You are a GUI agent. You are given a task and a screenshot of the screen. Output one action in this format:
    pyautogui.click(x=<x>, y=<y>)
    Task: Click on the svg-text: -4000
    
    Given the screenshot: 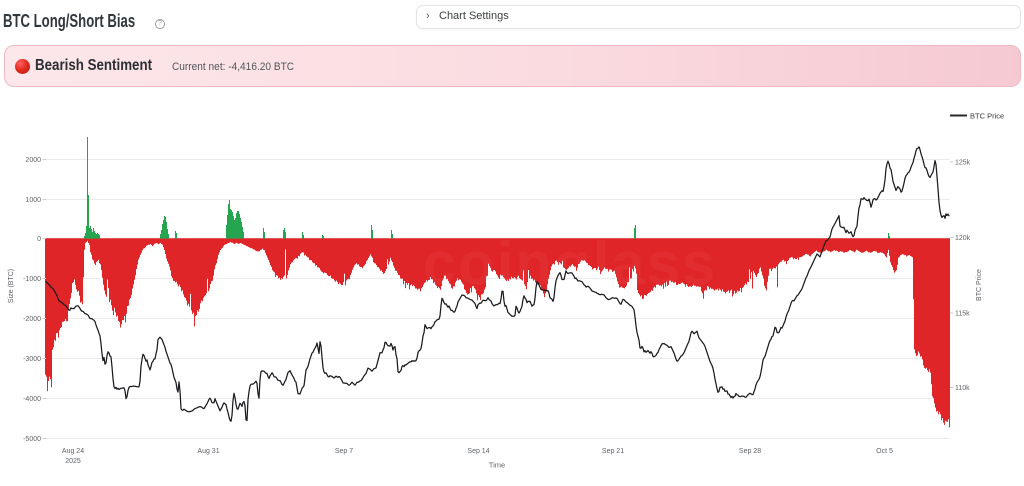 What is the action you would take?
    pyautogui.click(x=32, y=399)
    